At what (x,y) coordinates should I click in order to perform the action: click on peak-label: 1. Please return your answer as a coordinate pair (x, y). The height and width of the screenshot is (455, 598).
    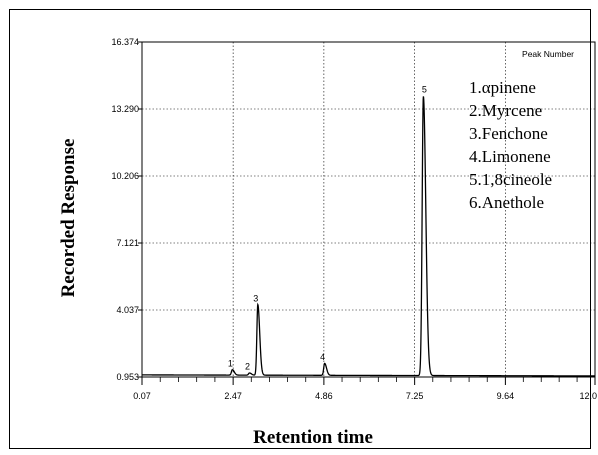
    Looking at the image, I should click on (230, 363).